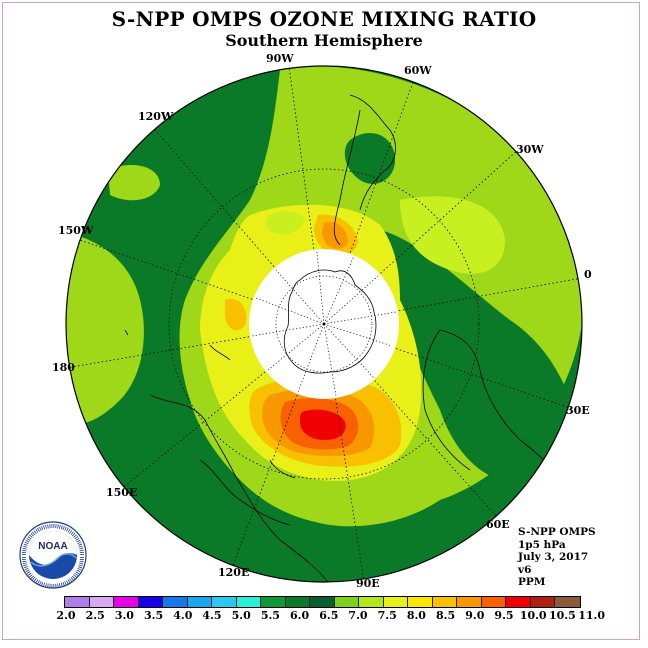  Describe the element at coordinates (234, 572) in the screenshot. I see `lon-label-120e: 120E` at that location.